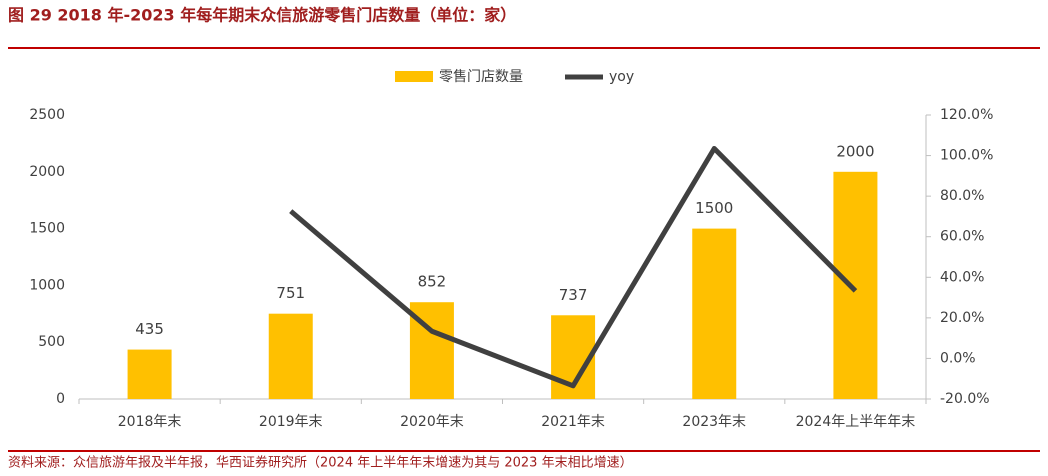 This screenshot has width=1048, height=476. What do you see at coordinates (414, 76) in the screenshot?
I see `legend-swatch` at bounding box center [414, 76].